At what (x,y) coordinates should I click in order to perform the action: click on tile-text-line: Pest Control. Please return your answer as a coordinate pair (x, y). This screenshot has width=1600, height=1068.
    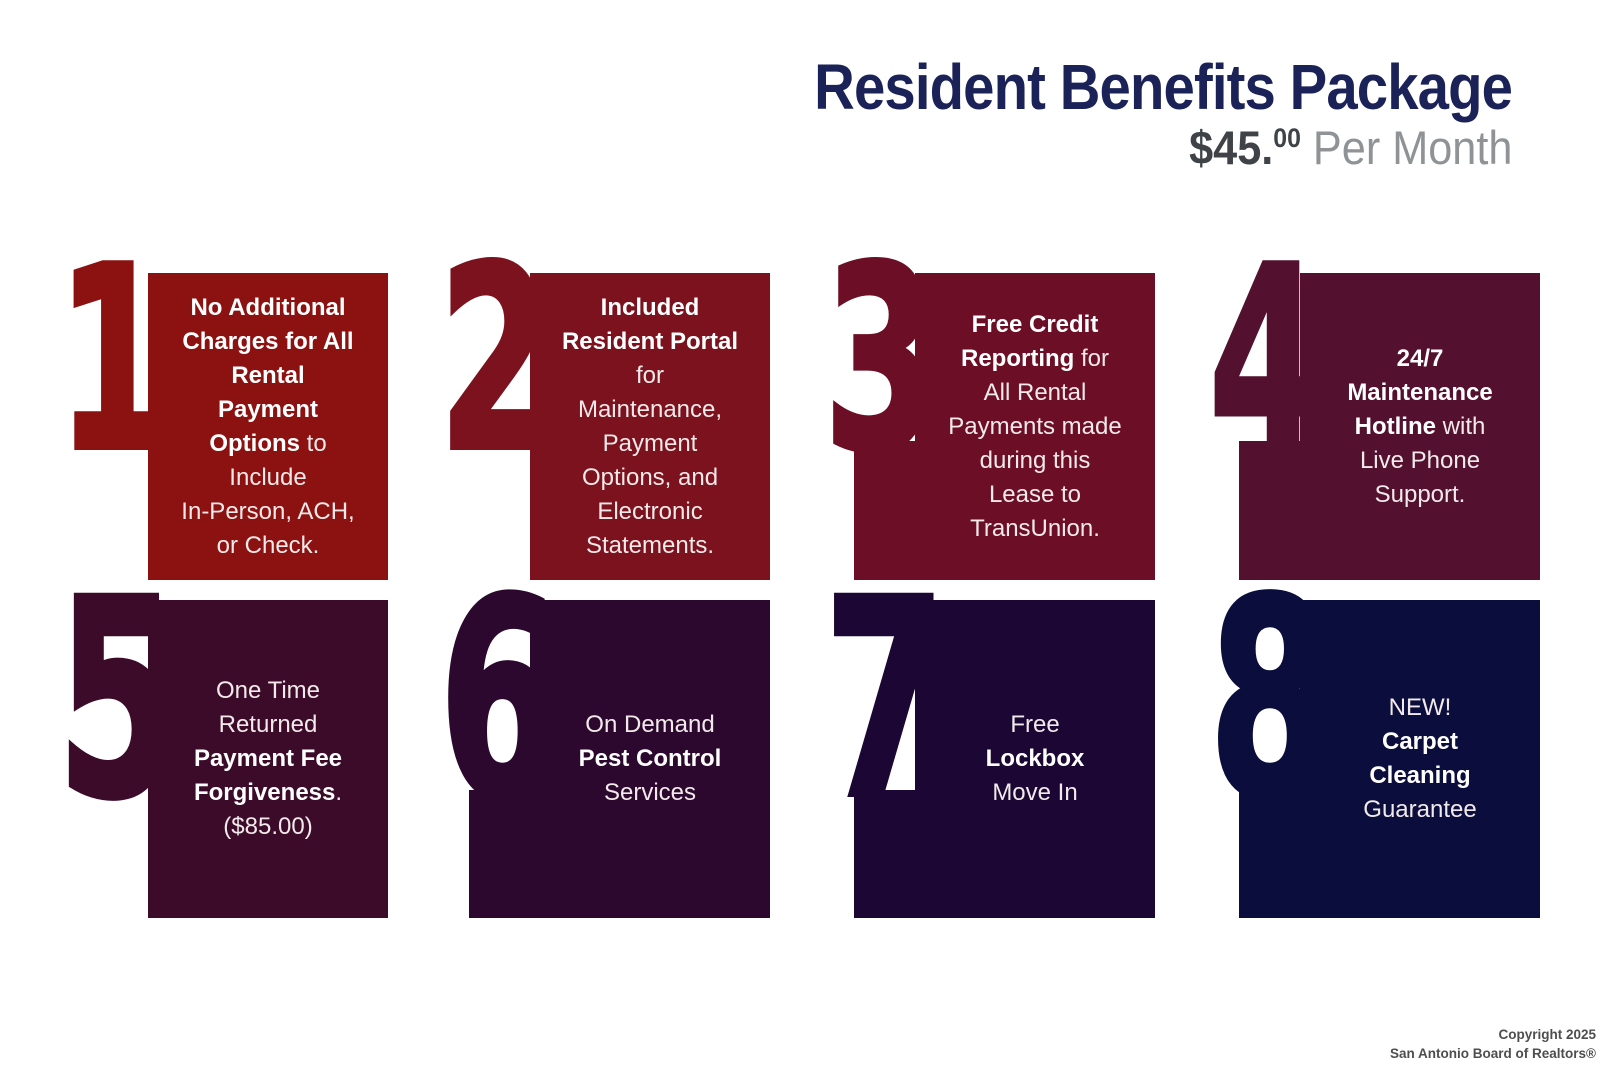
    Looking at the image, I should click on (650, 758).